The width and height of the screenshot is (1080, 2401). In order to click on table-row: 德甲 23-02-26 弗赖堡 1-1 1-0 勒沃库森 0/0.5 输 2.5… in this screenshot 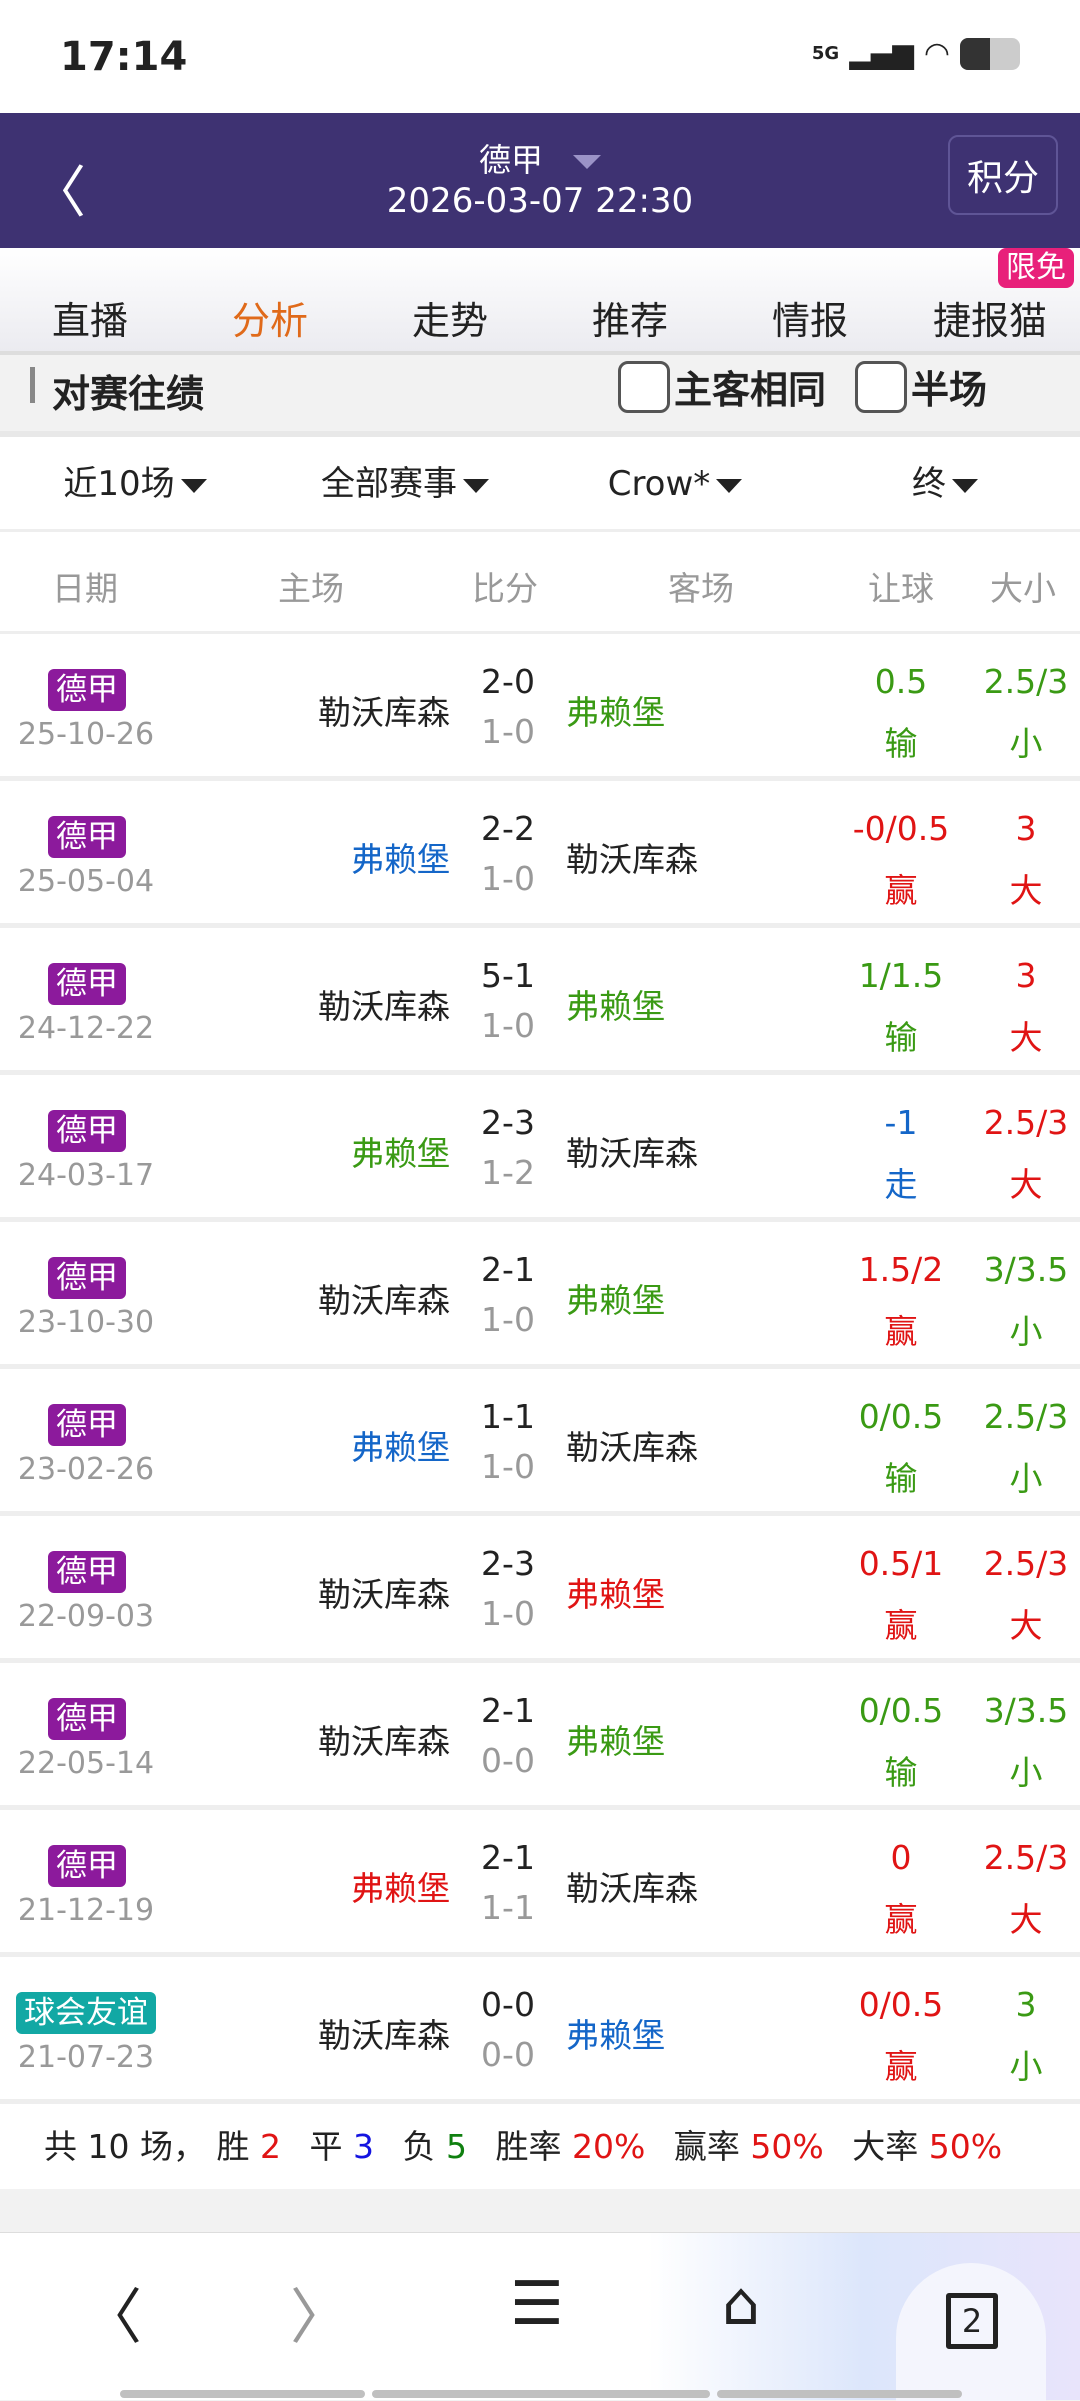, I will do `click(540, 1442)`.